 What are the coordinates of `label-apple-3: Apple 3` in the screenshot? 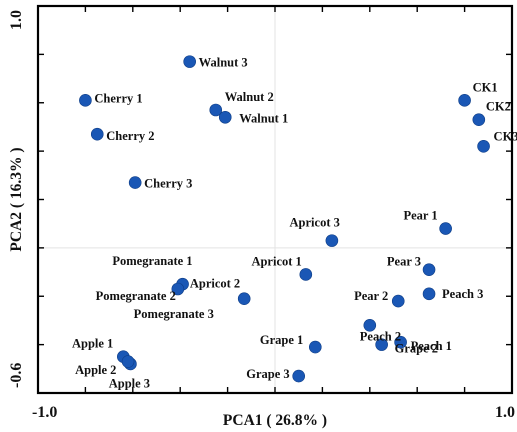 It's located at (129, 384).